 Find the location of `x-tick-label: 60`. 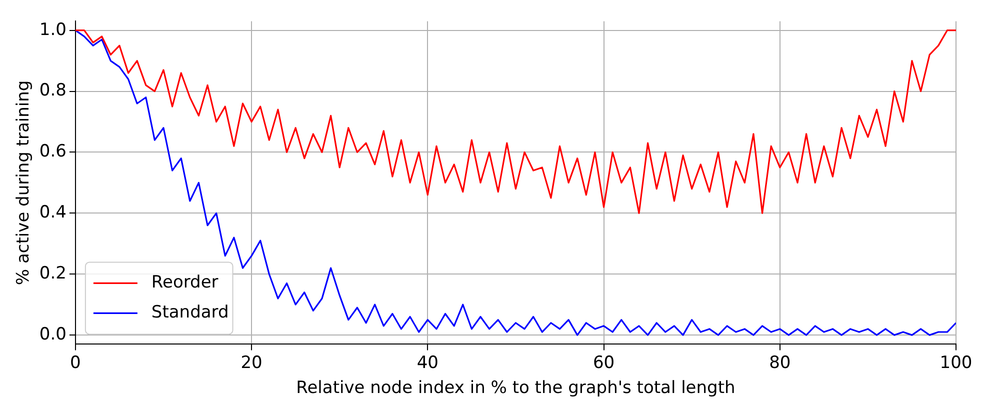

x-tick-label: 60 is located at coordinates (603, 362).